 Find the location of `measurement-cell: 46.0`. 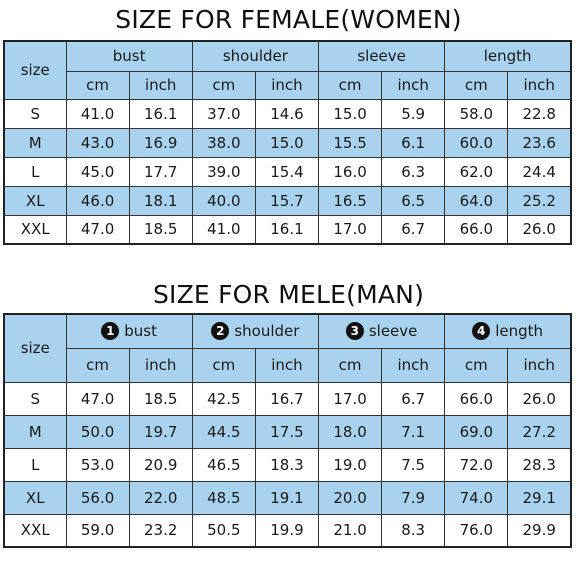

measurement-cell: 46.0 is located at coordinates (97, 200).